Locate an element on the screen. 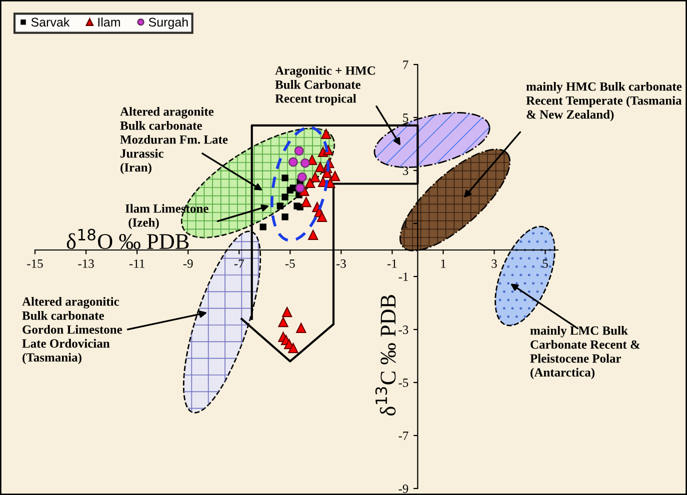 This screenshot has width=687, height=495. legend-label: Ilam is located at coordinates (109, 22).